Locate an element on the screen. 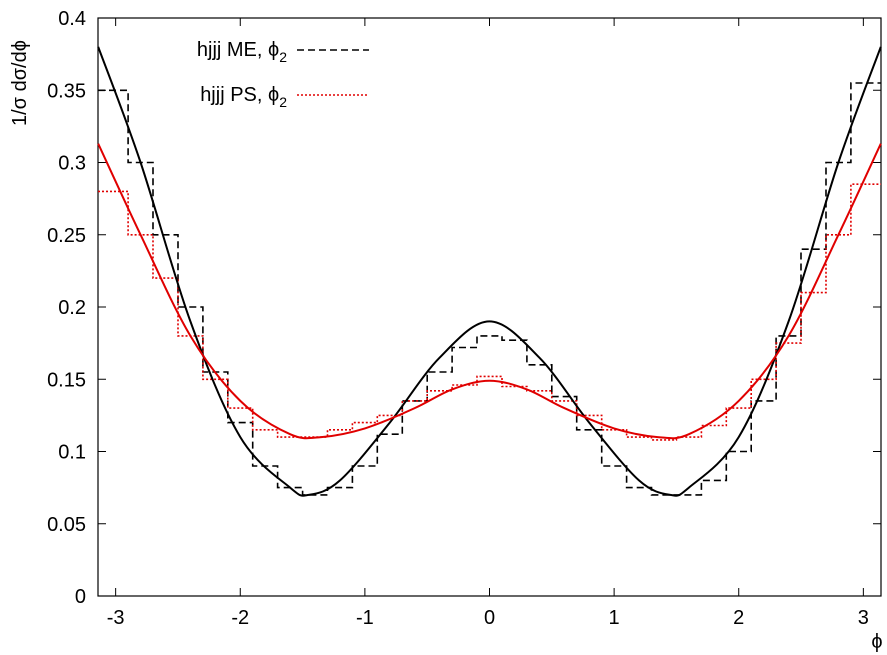  y-axis-label: 1/σ dσ/dϕ is located at coordinates (20, 83).